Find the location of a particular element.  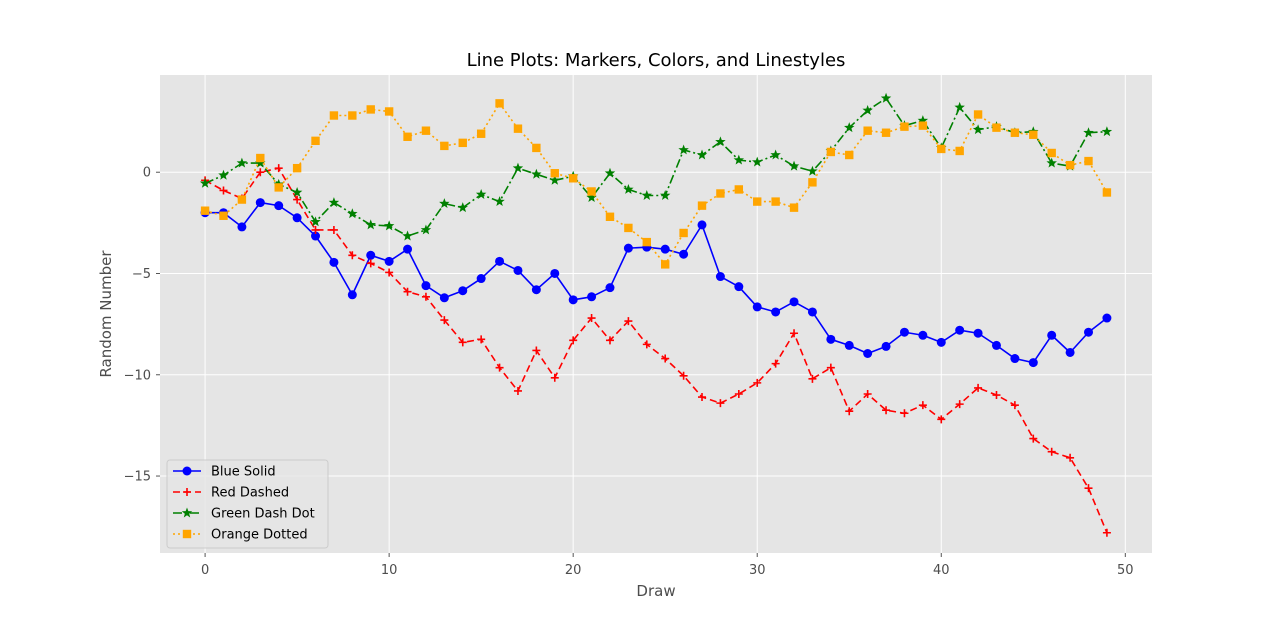

legend-label: Green Dash Dot is located at coordinates (263, 514).